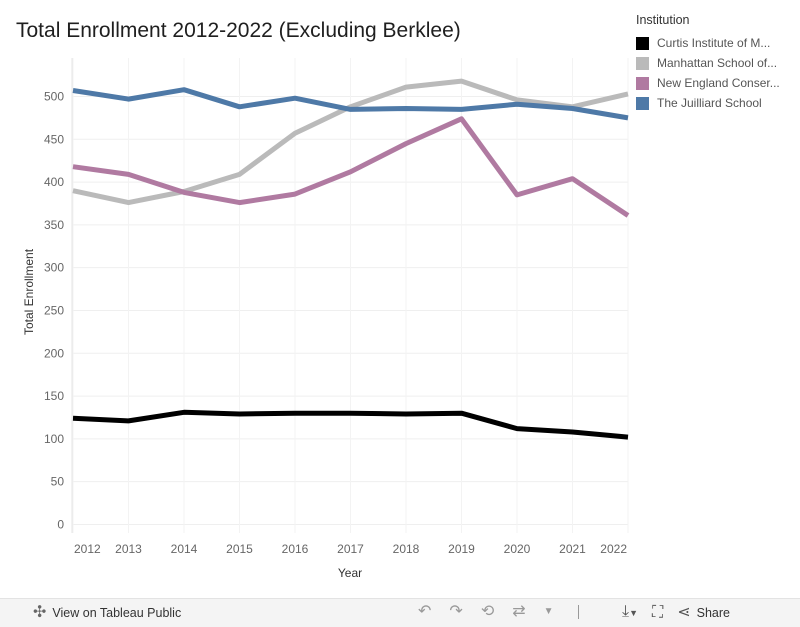  Describe the element at coordinates (87, 549) in the screenshot. I see `x-tick-label: 2012` at that location.